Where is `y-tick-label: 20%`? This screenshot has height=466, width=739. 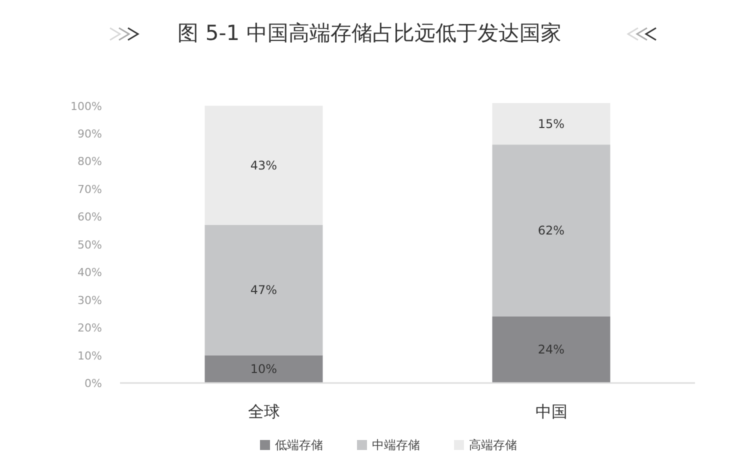 y-tick-label: 20% is located at coordinates (90, 328).